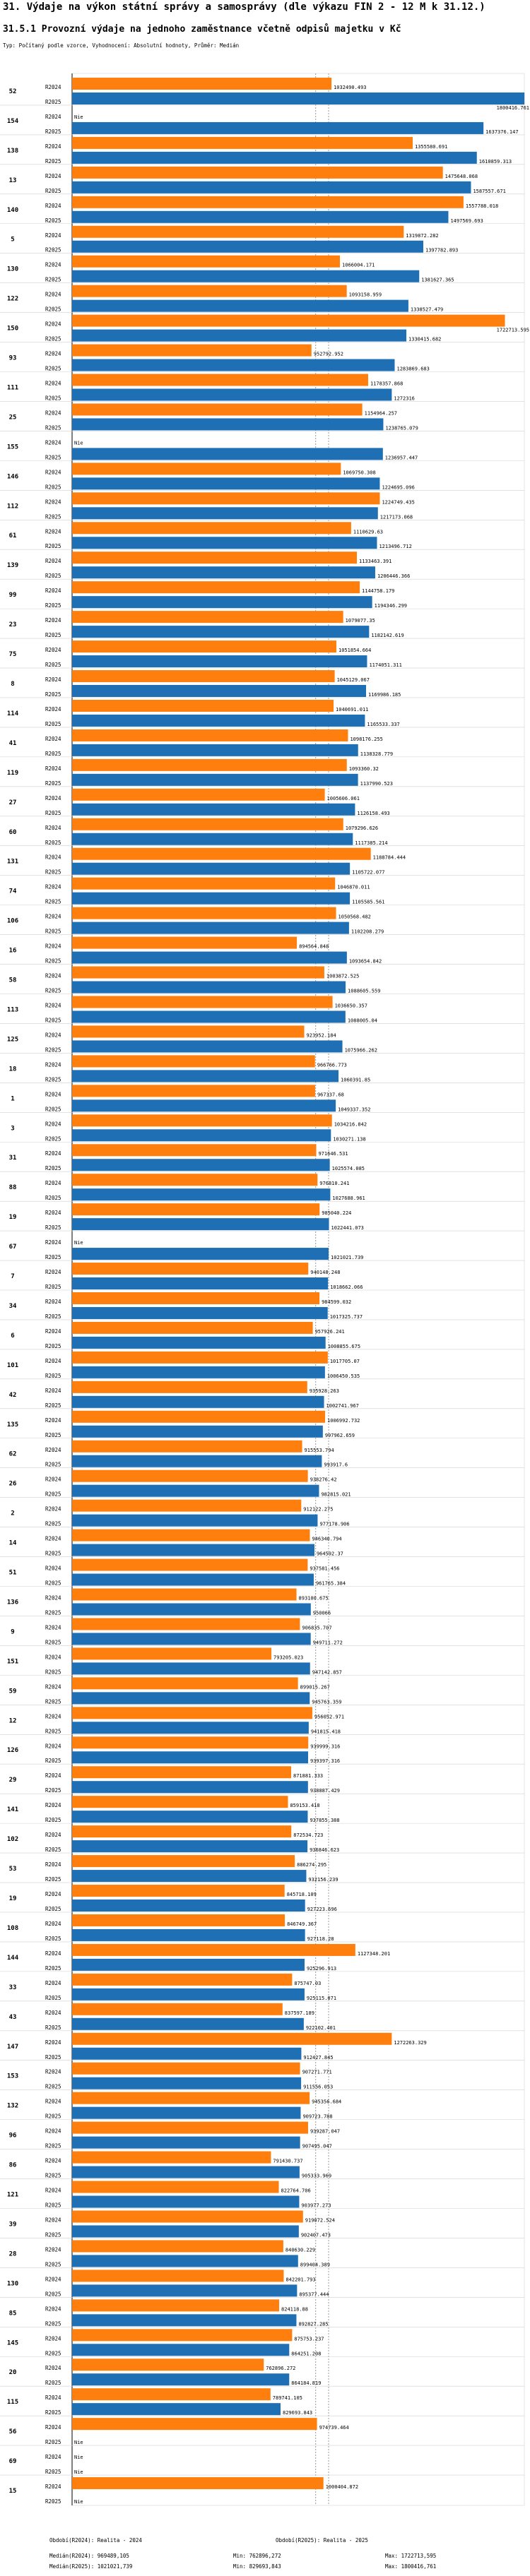 Image resolution: width=530 pixels, height=2576 pixels. I want to click on group-label: 153, so click(12, 2076).